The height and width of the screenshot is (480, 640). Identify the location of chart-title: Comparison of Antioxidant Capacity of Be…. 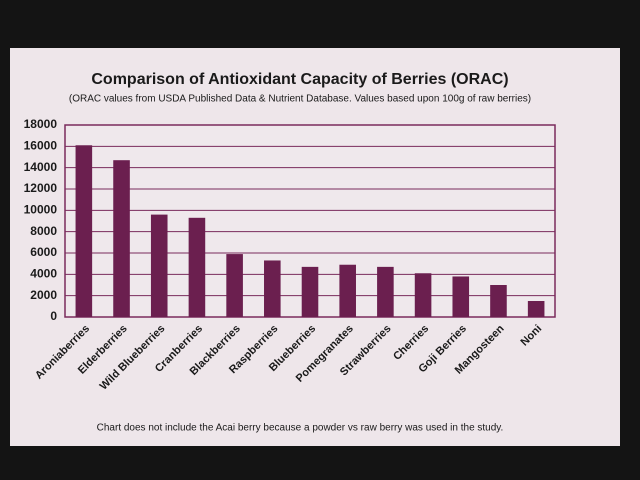
(299, 79).